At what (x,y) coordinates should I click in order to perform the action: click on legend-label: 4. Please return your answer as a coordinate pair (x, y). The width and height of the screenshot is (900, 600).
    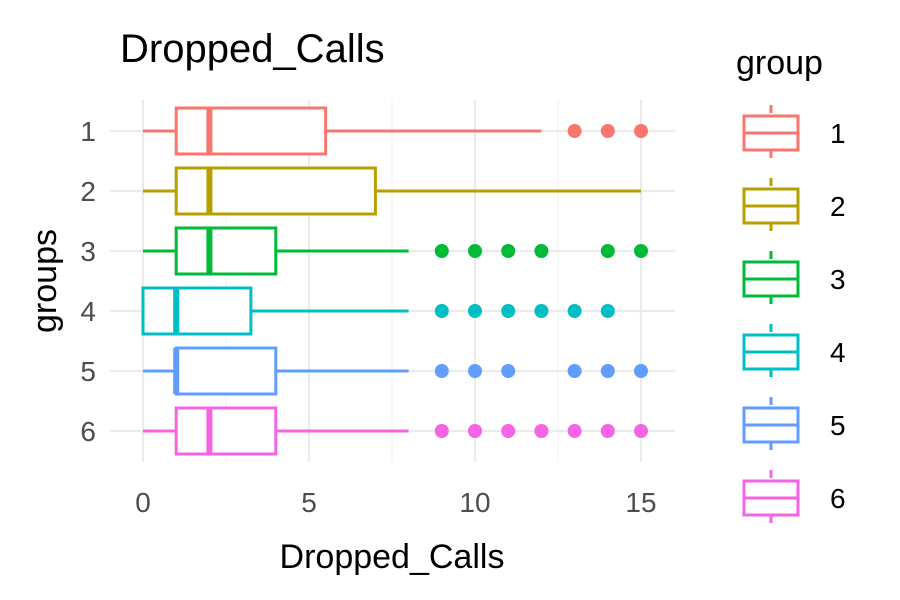
    Looking at the image, I should click on (838, 352).